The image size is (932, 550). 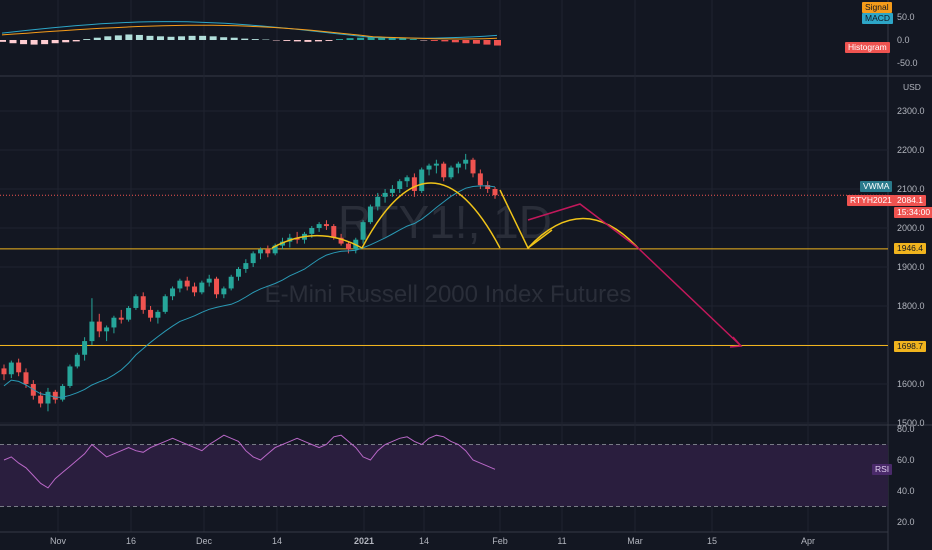 What do you see at coordinates (448, 294) in the screenshot?
I see `description-watermark: E-Mini Russell 2000 Index Futures` at bounding box center [448, 294].